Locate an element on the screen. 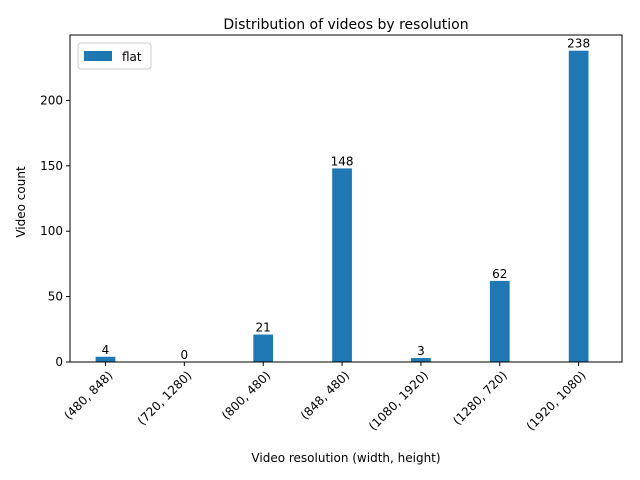 Image resolution: width=640 pixels, height=480 pixels. chart-title: Distribution of videos by resolution is located at coordinates (345, 25).